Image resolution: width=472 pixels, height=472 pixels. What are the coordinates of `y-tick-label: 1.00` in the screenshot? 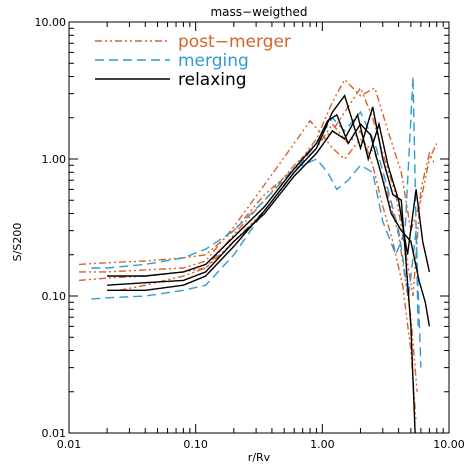 It's located at (54, 159).